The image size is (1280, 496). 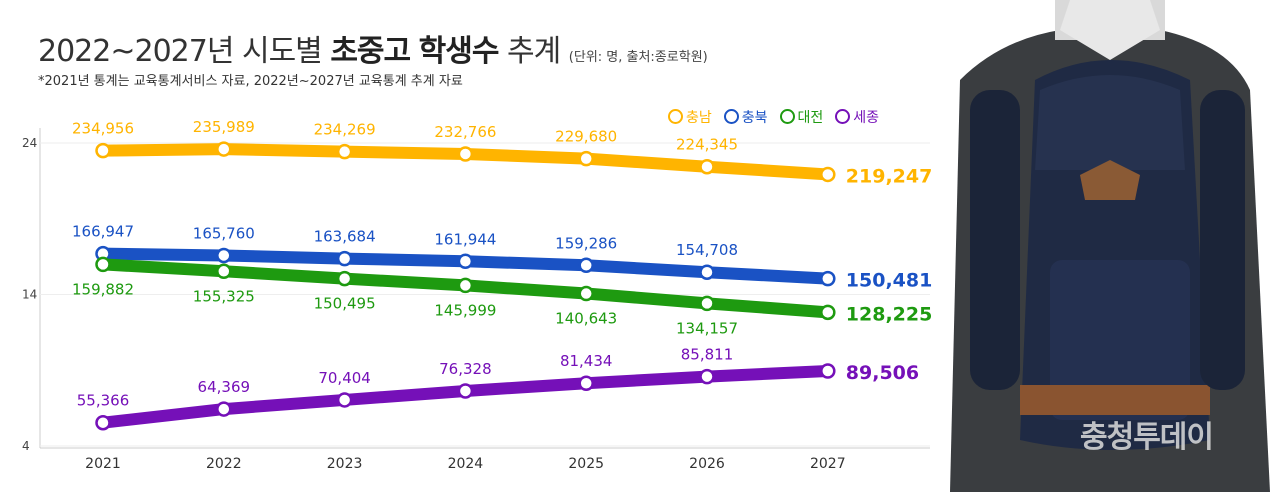 I want to click on data-label: 128,225, so click(x=889, y=314).